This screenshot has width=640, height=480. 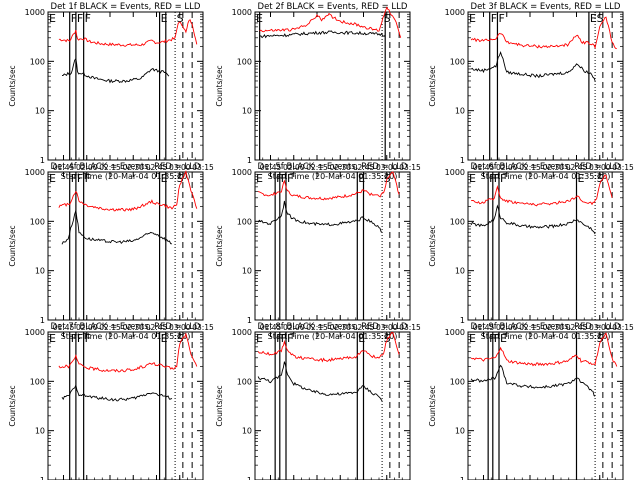 I want to click on panel-title: Det 5f BLACK = Events, RED = LLD, so click(x=333, y=167).